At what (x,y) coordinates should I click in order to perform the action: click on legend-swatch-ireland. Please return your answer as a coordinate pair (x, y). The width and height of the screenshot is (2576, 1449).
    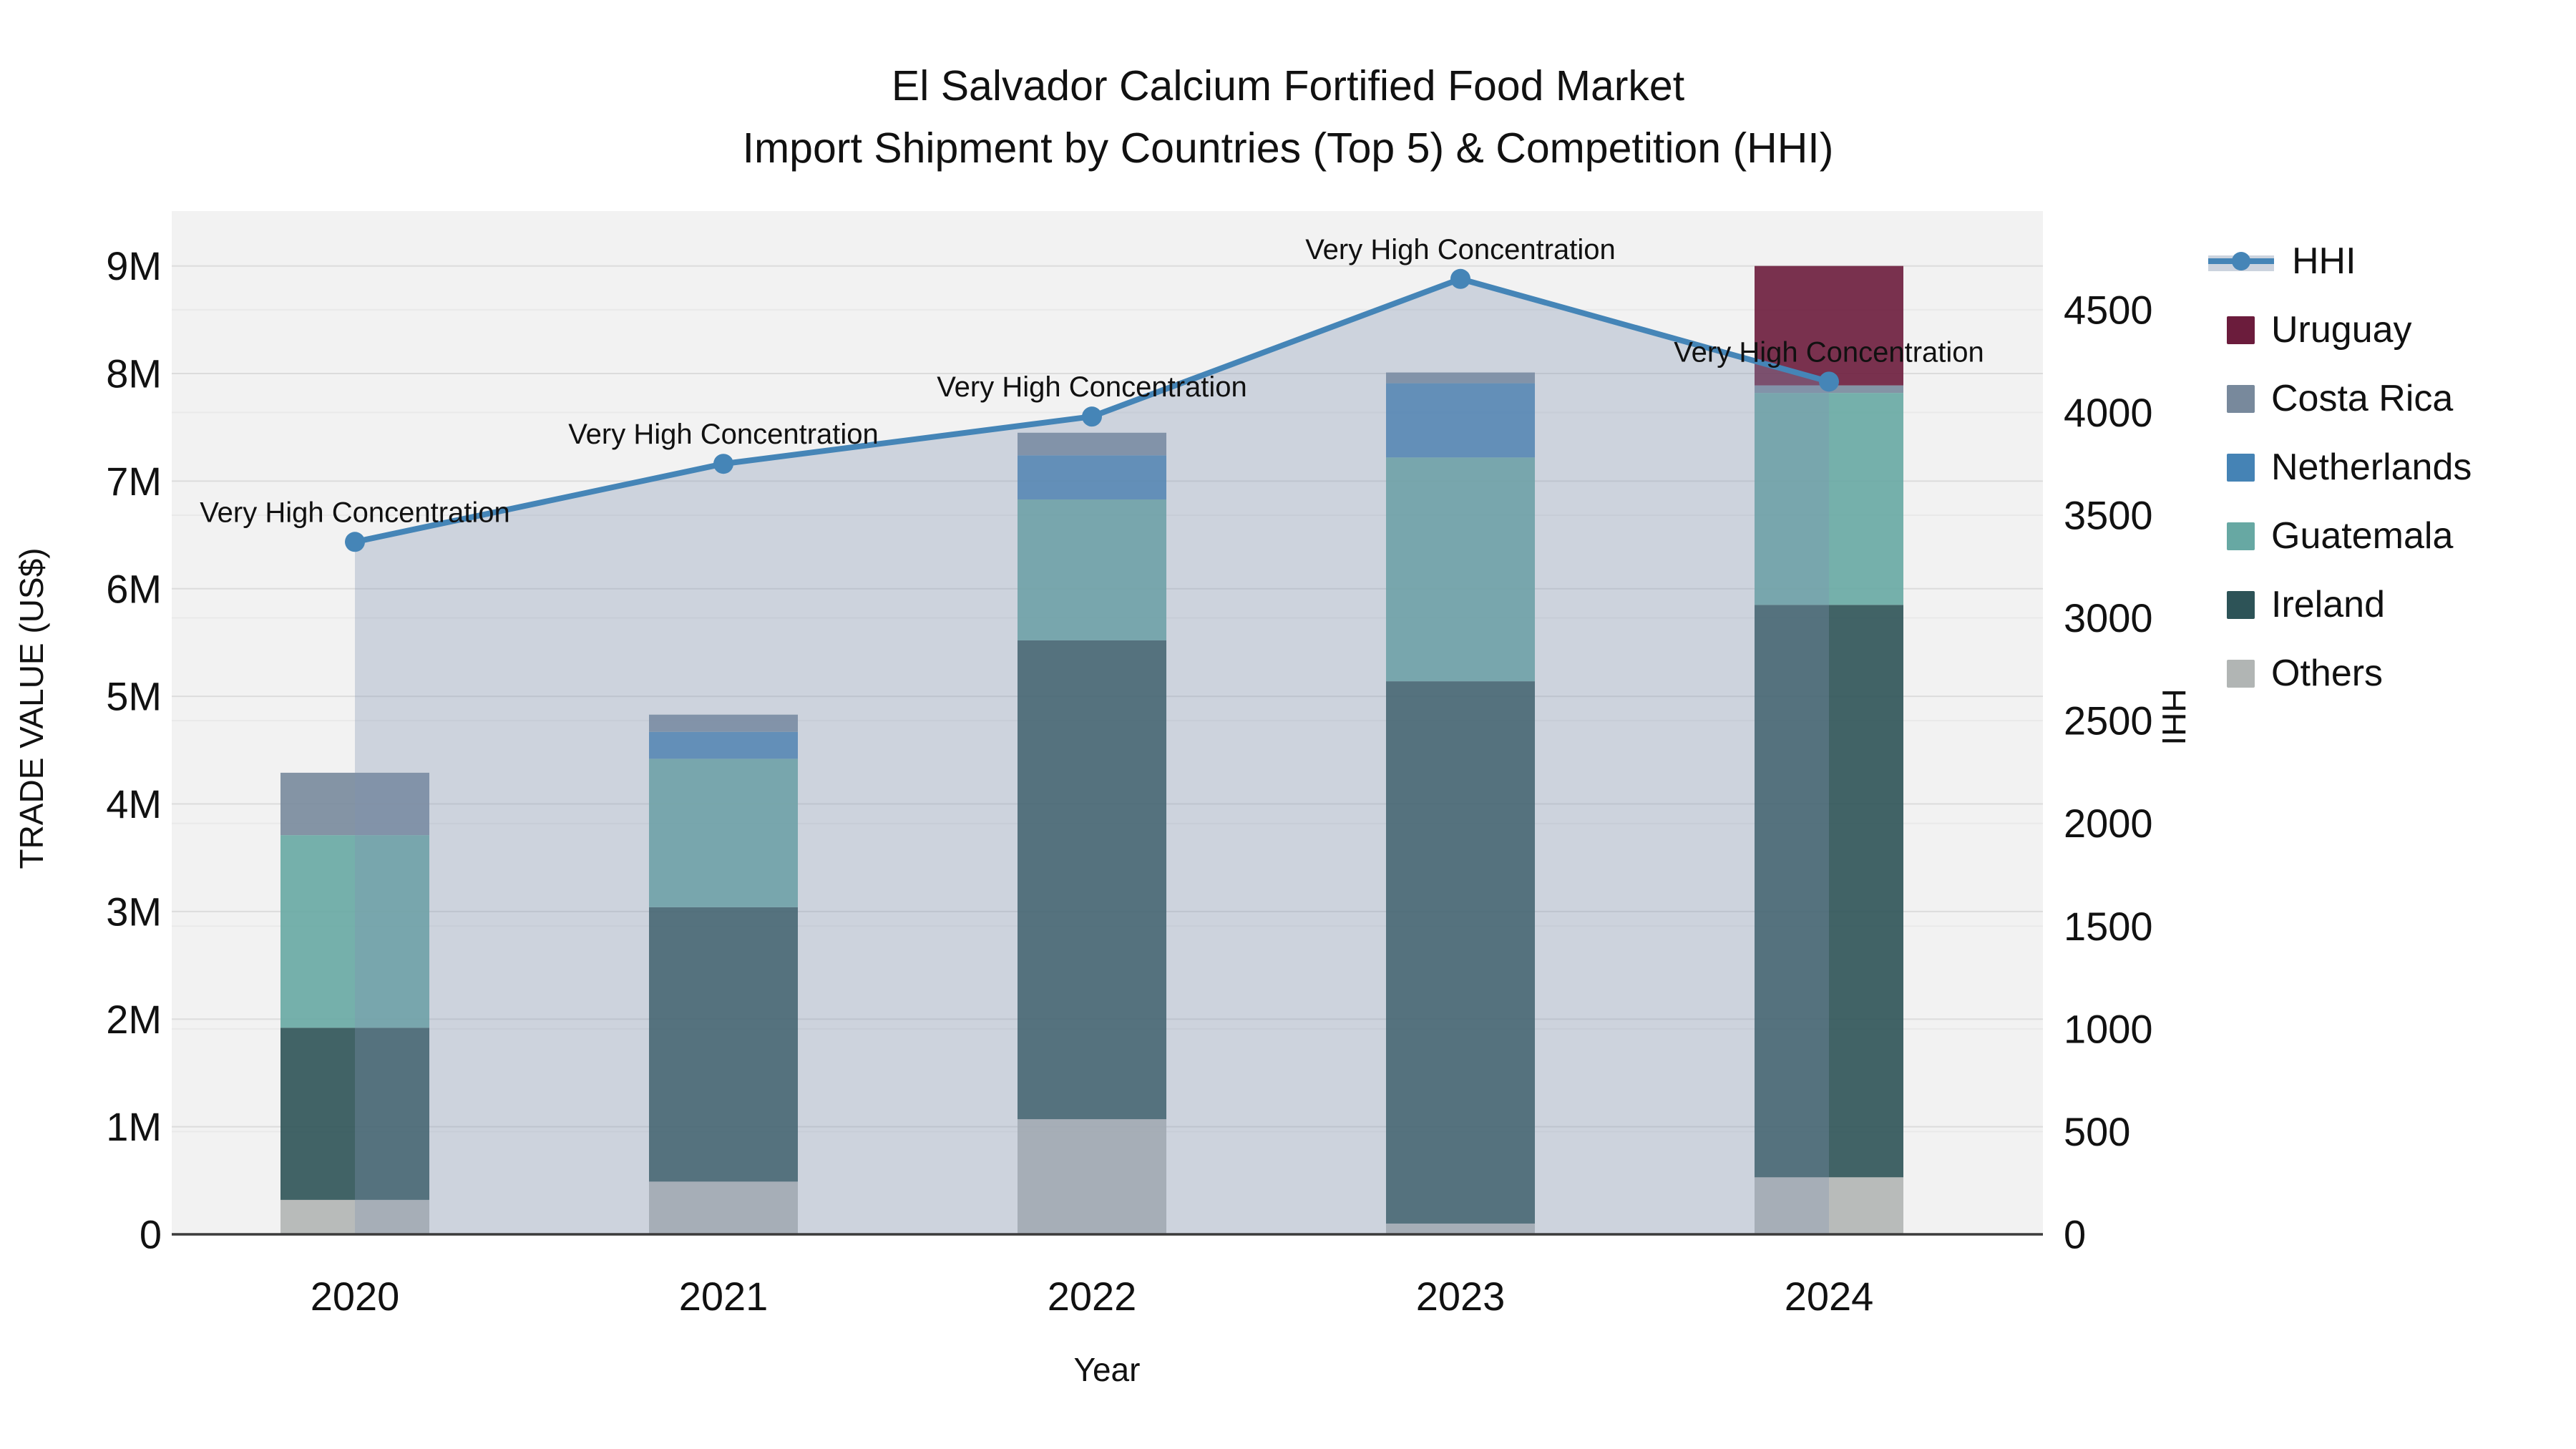
    Looking at the image, I should click on (2241, 604).